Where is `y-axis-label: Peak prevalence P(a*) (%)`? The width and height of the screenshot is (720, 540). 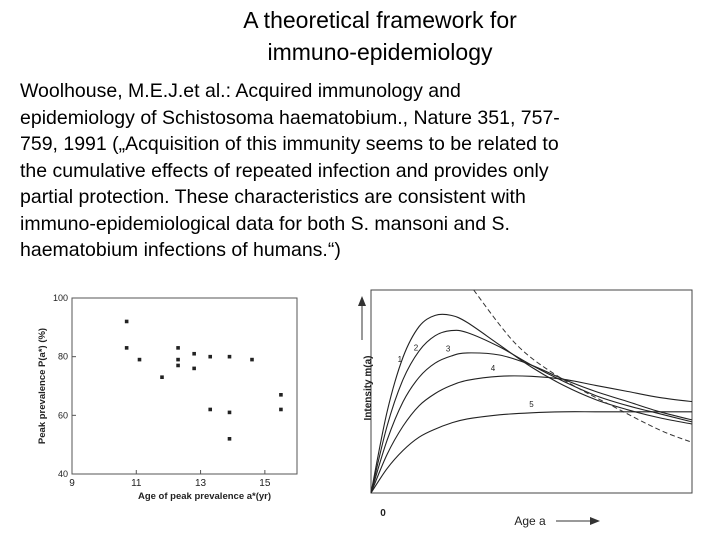
y-axis-label: Peak prevalence P(a*) (%) is located at coordinates (42, 386).